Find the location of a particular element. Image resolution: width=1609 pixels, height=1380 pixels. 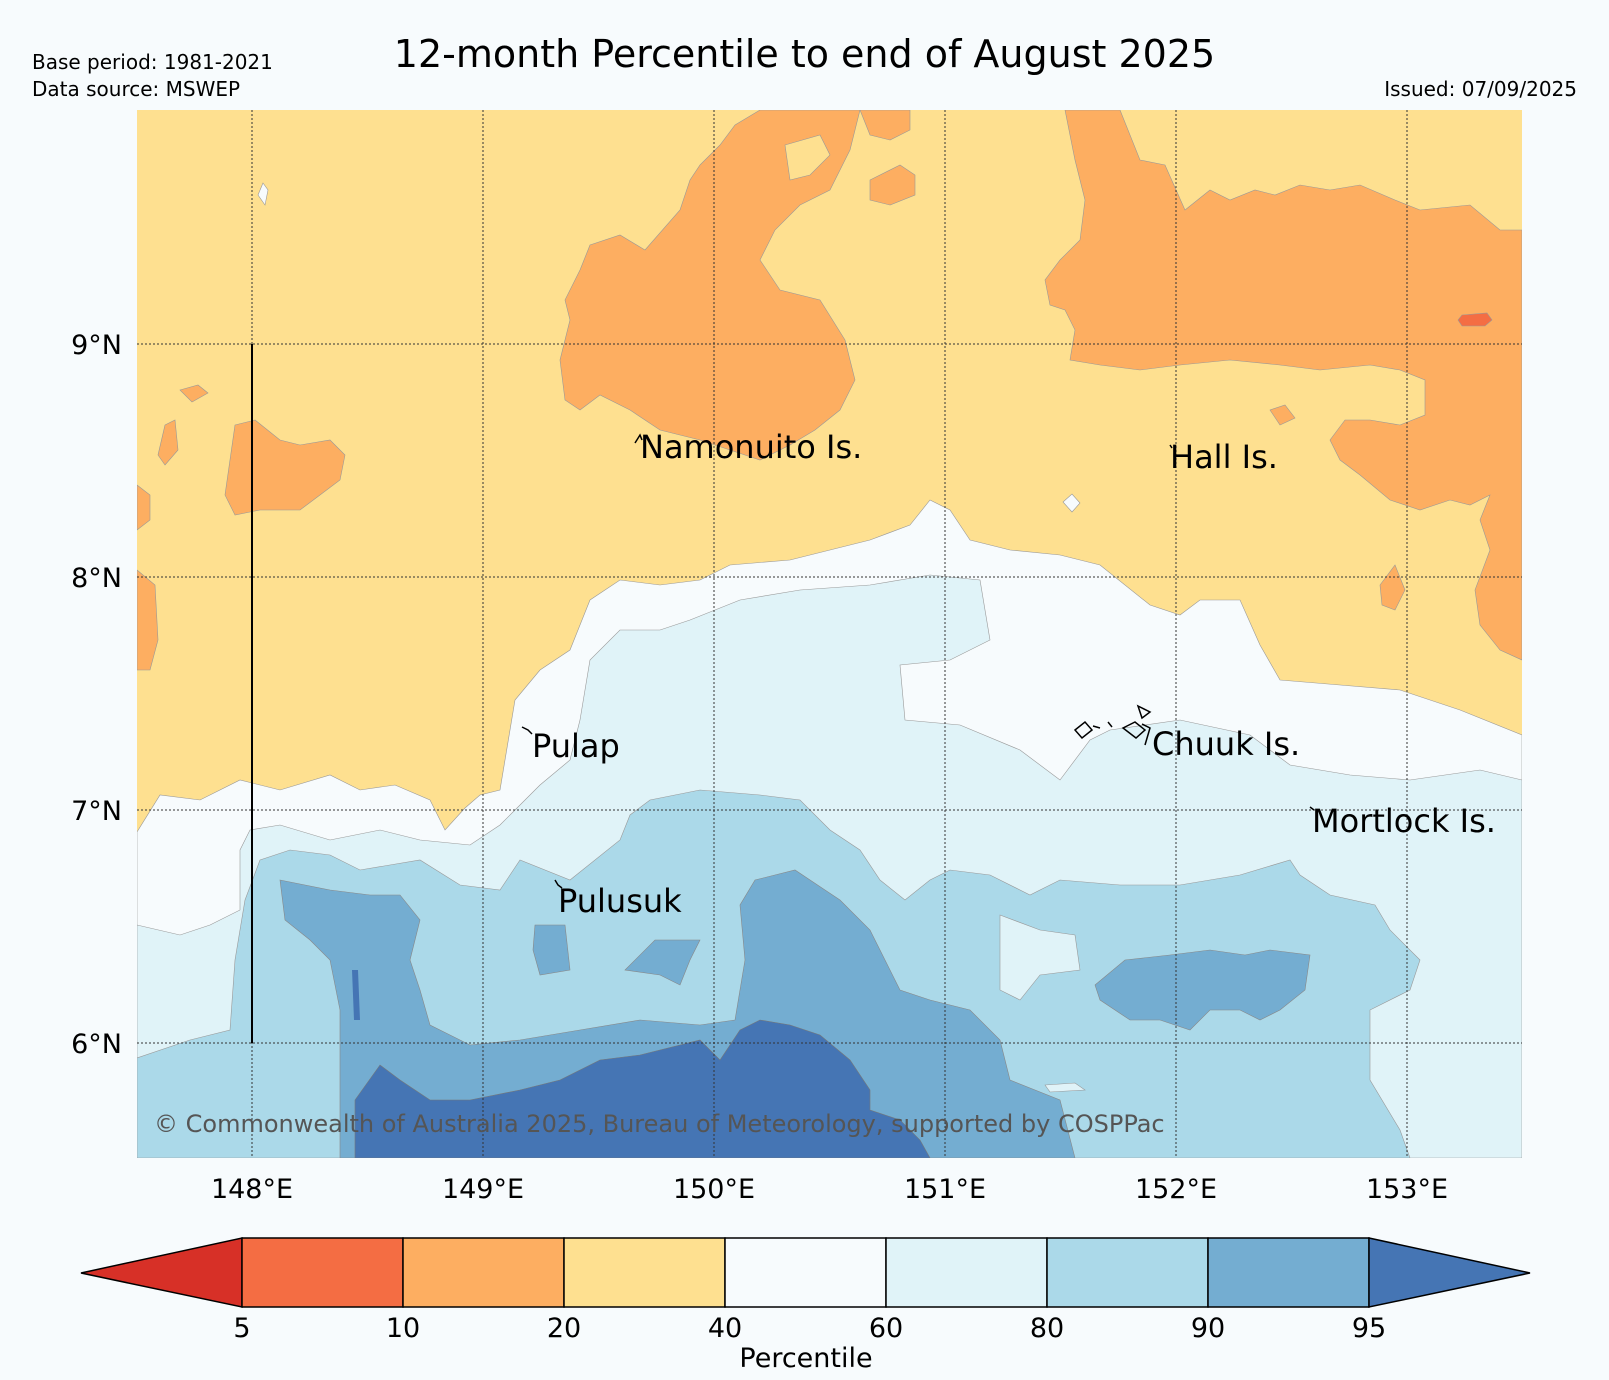

region-10-20-small-a is located at coordinates (168, 442).